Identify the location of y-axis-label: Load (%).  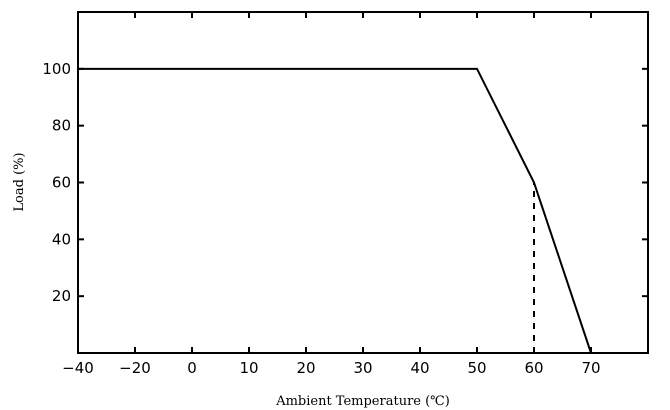
(19, 181).